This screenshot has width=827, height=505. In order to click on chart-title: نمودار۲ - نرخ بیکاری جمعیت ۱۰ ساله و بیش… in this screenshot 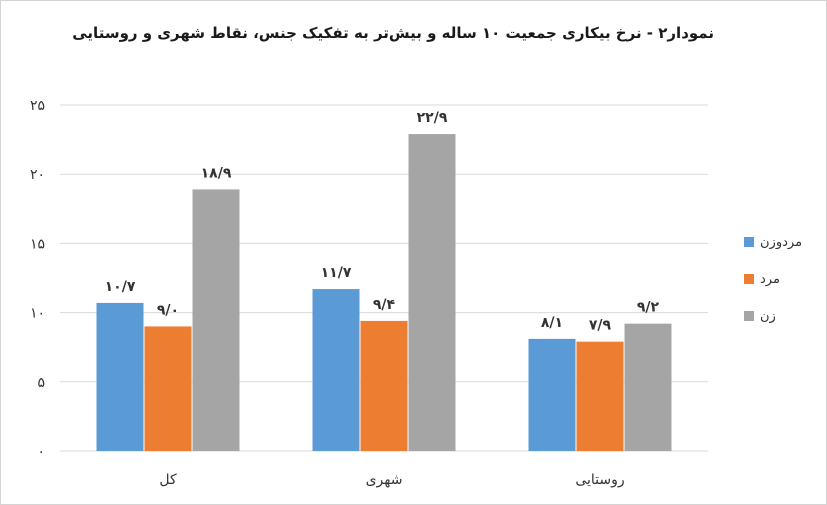, I will do `click(393, 33)`.